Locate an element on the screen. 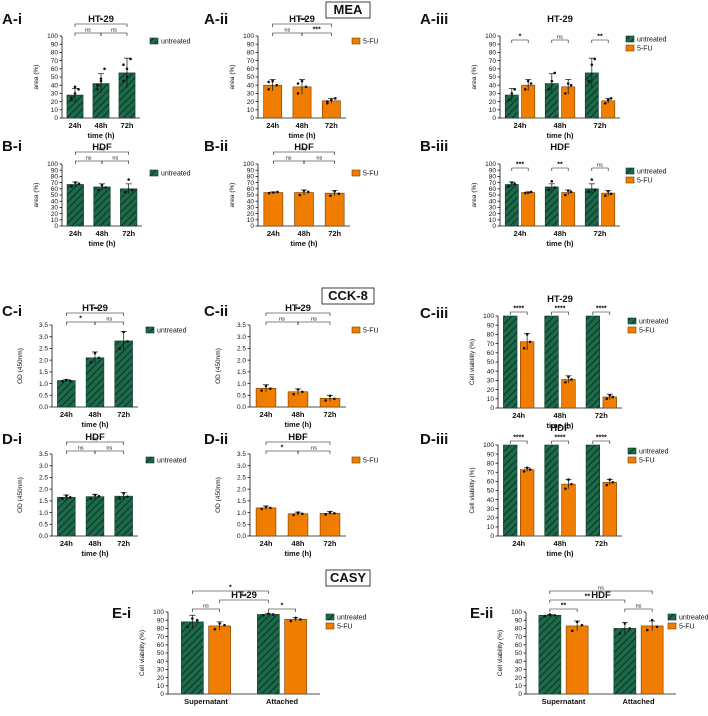 The image size is (708, 716). significance-label: *** is located at coordinates (302, 21).